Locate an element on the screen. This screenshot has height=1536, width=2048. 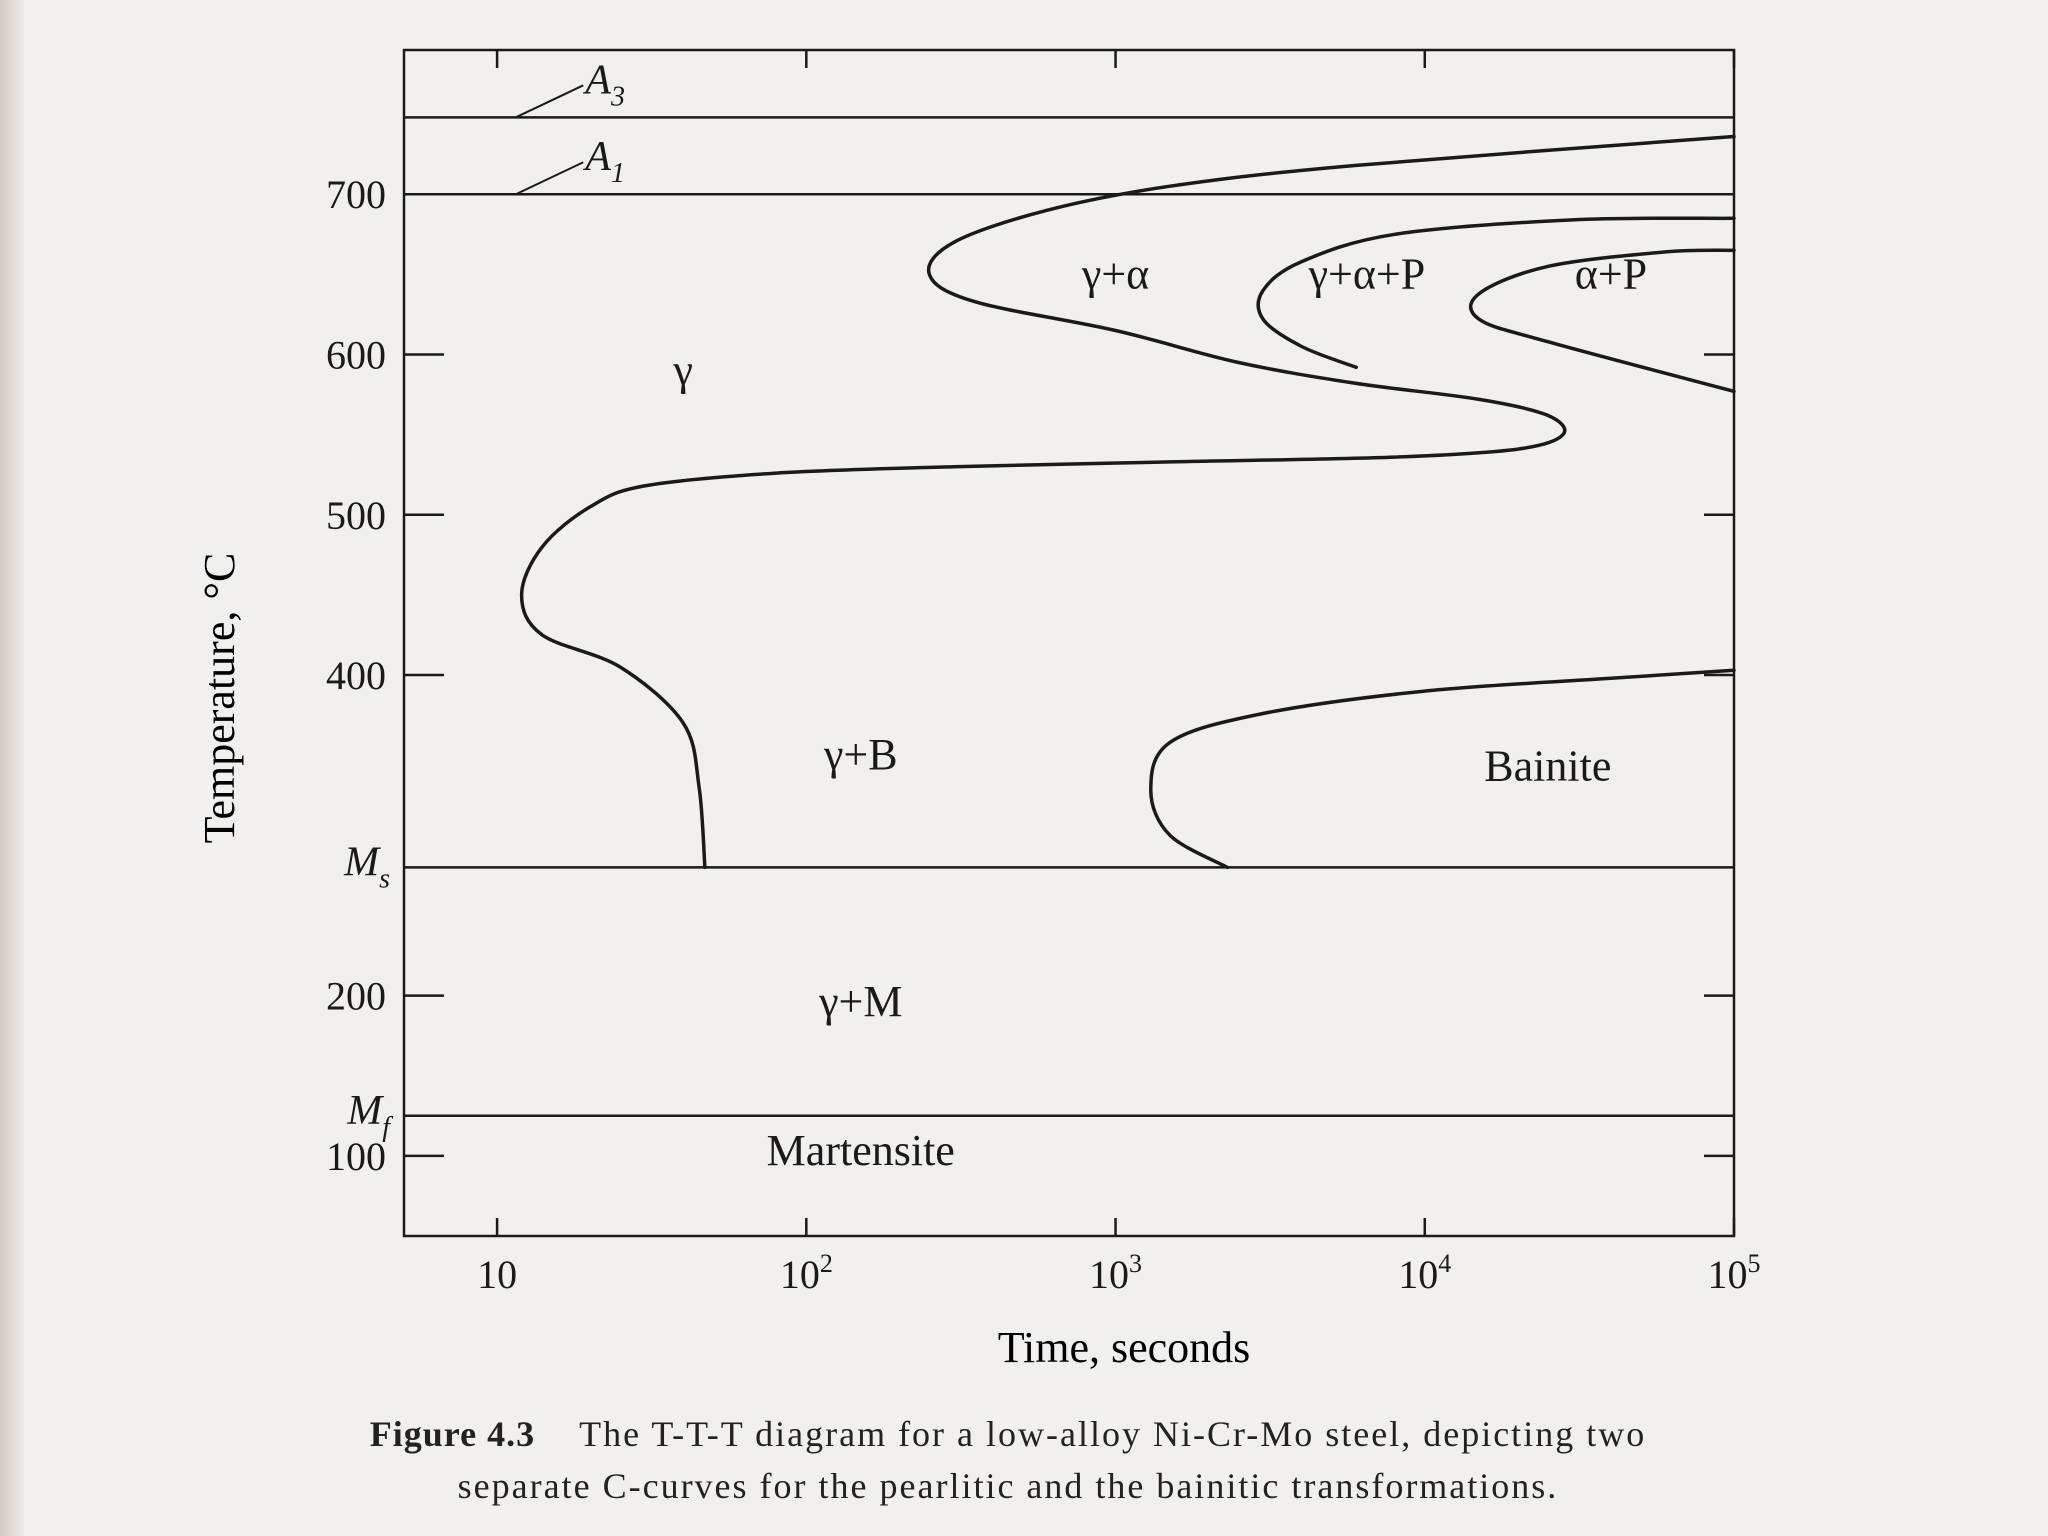
region-label: γ+α+P is located at coordinates (1367, 273).